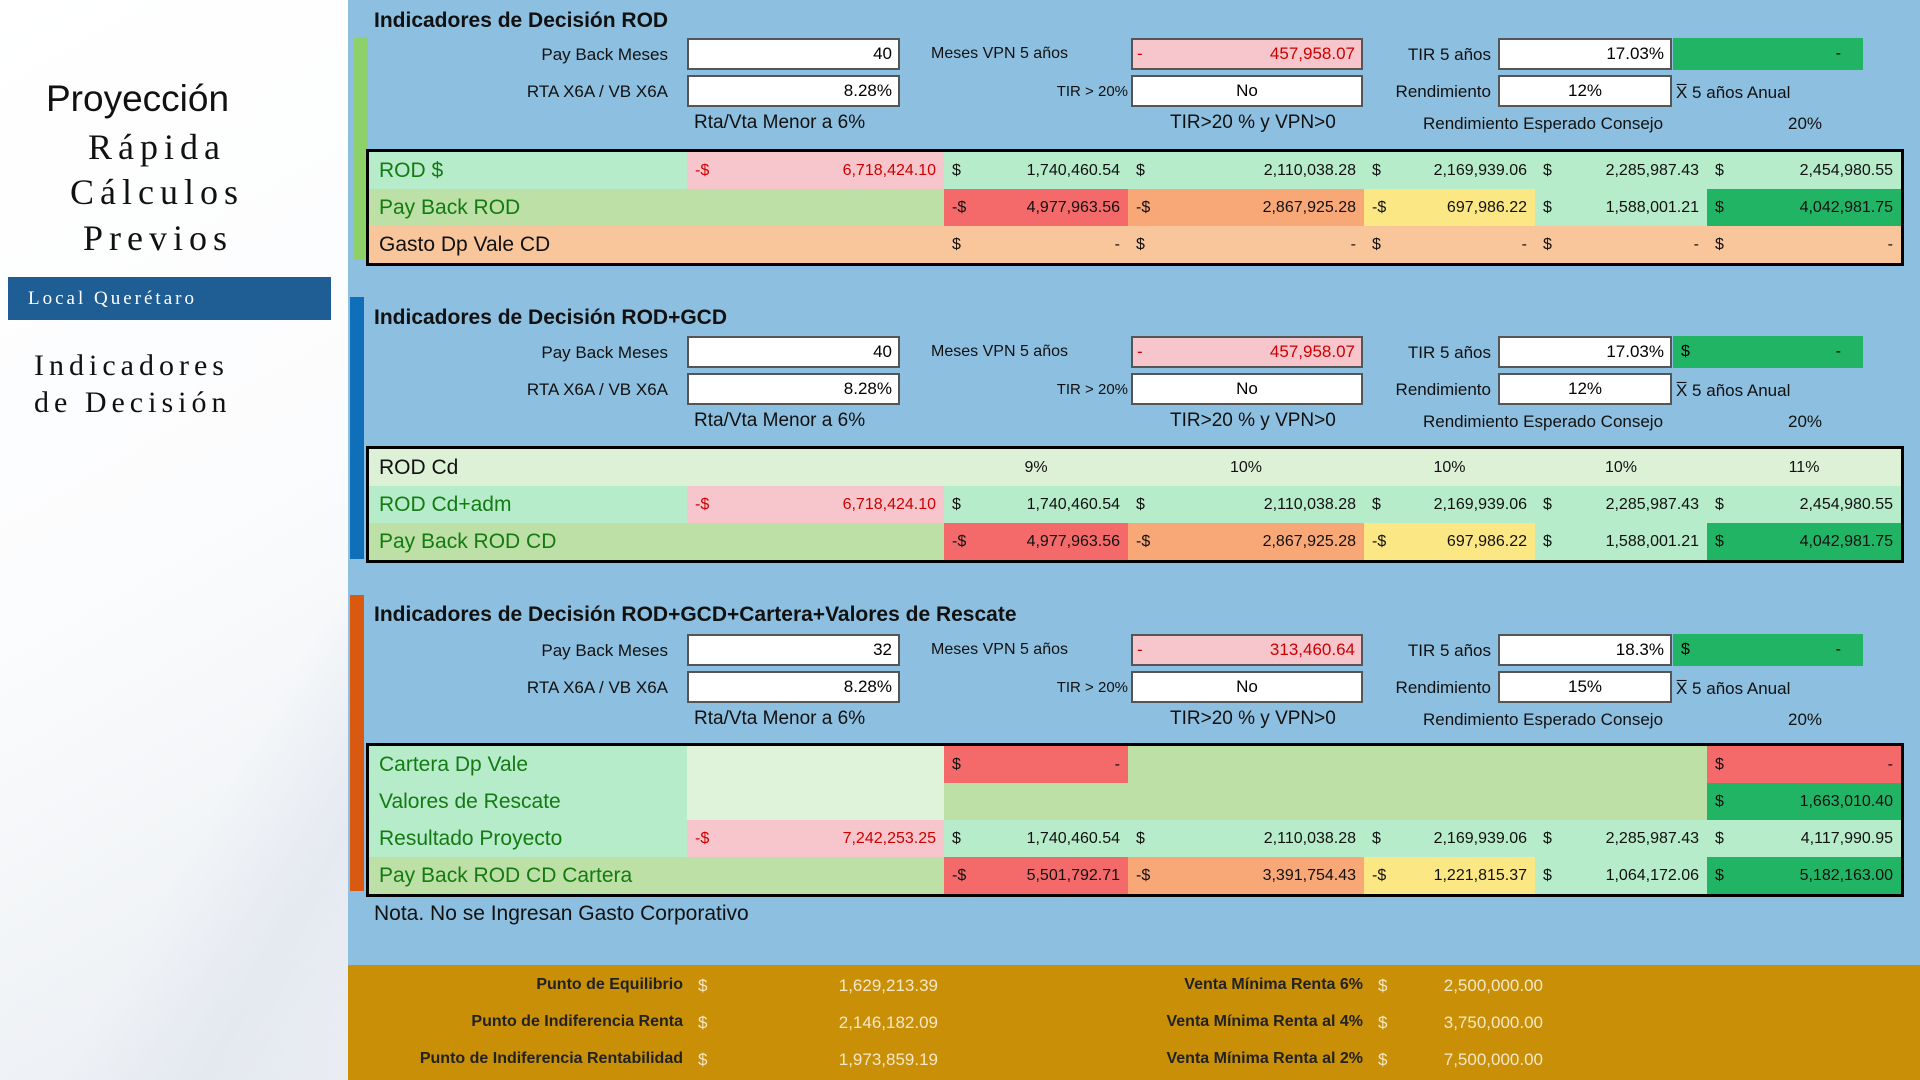 The width and height of the screenshot is (1920, 1080). Describe the element at coordinates (1253, 122) in the screenshot. I see `tir-threshold: TIR>20 % y VPN>0` at that location.